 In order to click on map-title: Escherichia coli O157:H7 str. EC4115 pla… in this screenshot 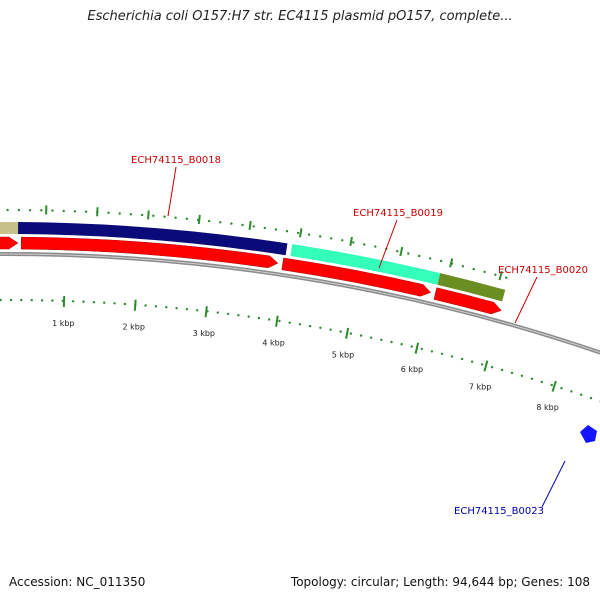, I will do `click(300, 16)`.